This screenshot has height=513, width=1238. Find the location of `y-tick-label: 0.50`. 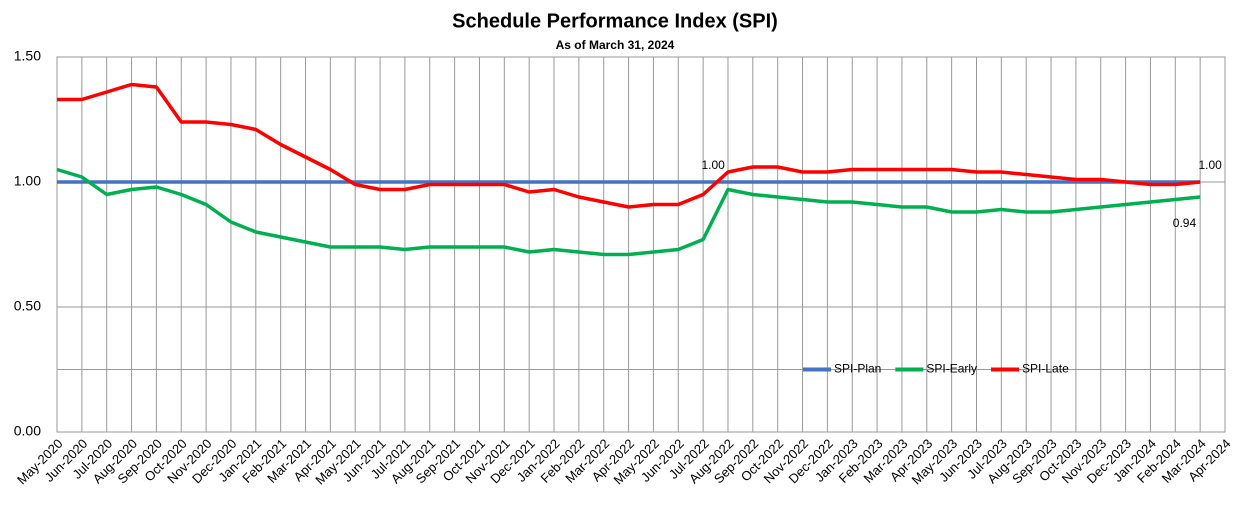

y-tick-label: 0.50 is located at coordinates (27, 306).